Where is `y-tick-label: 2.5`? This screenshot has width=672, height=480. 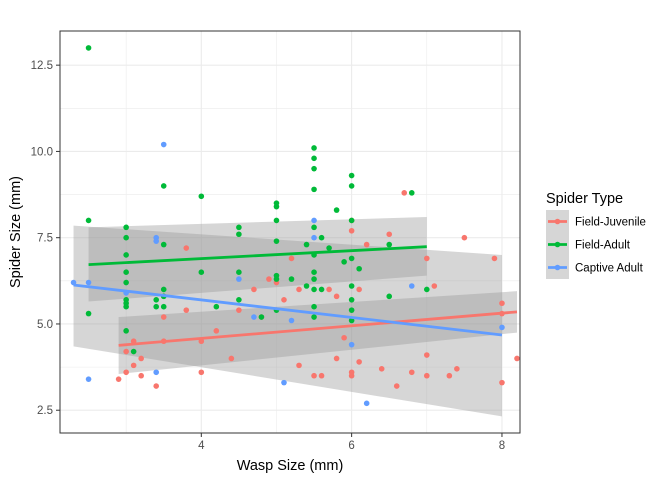 y-tick-label: 2.5 is located at coordinates (45, 411).